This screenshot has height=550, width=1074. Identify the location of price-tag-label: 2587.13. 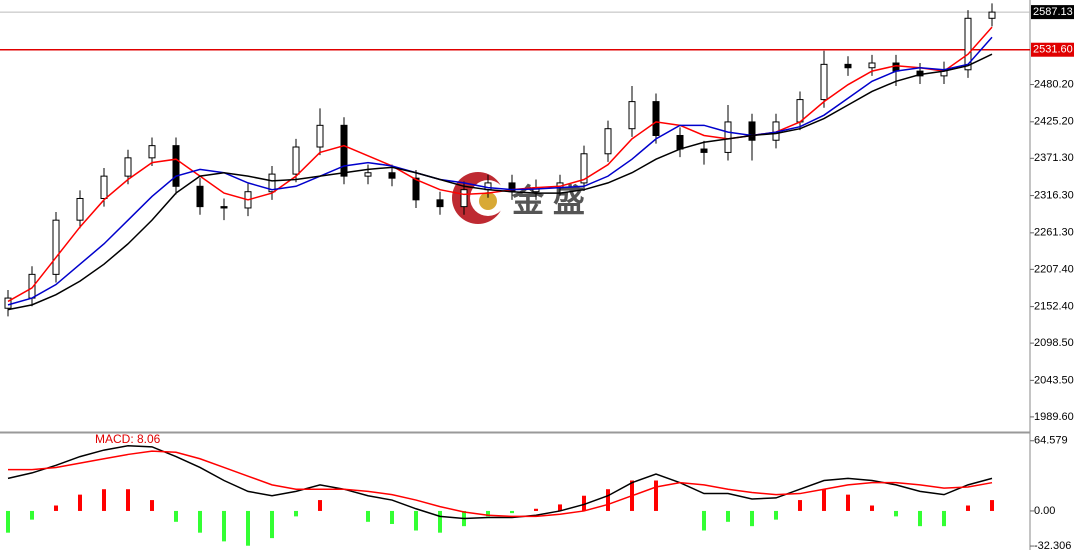
(1053, 12).